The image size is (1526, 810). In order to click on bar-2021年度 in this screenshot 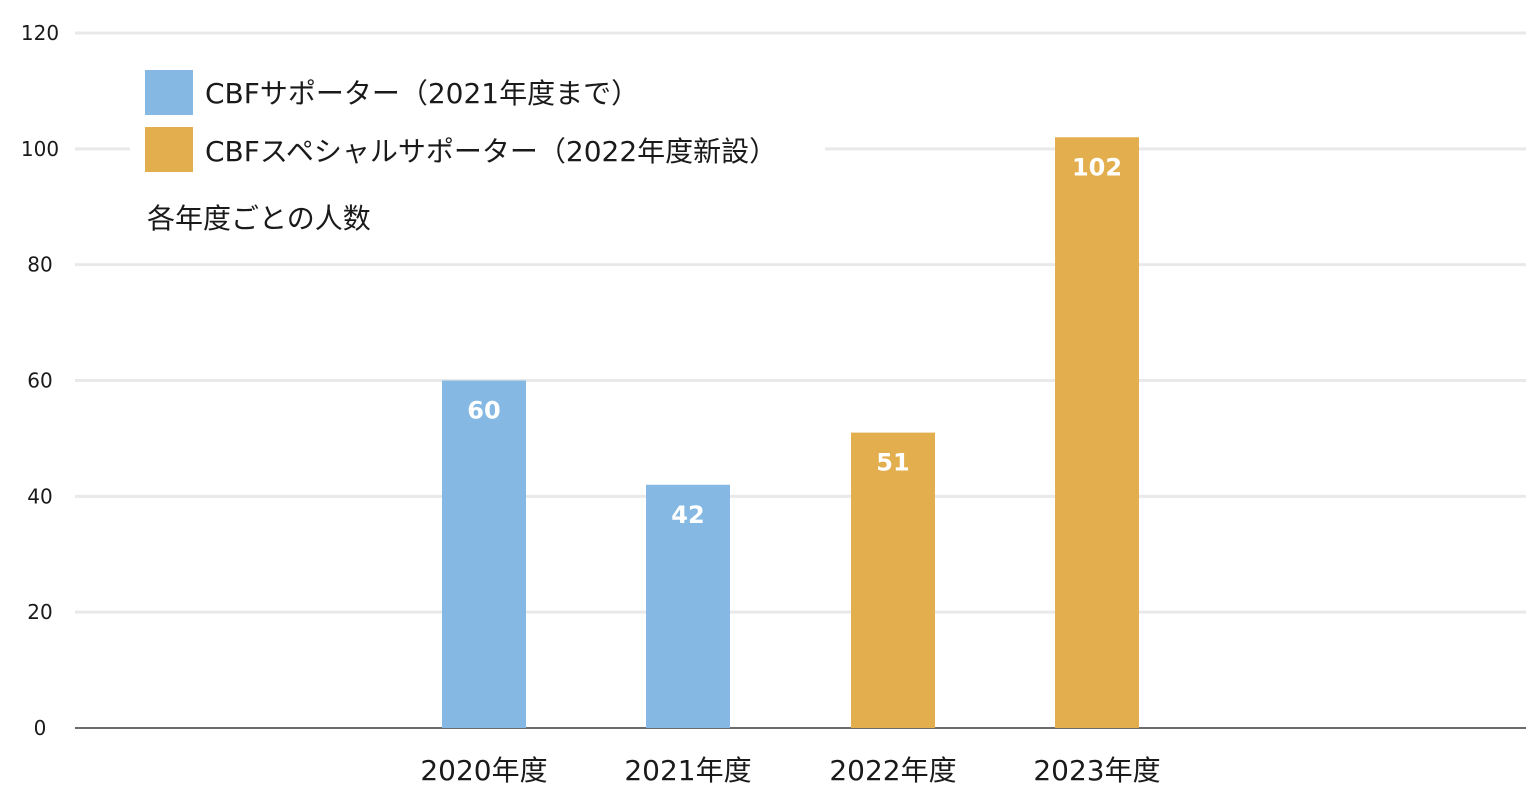, I will do `click(688, 606)`.